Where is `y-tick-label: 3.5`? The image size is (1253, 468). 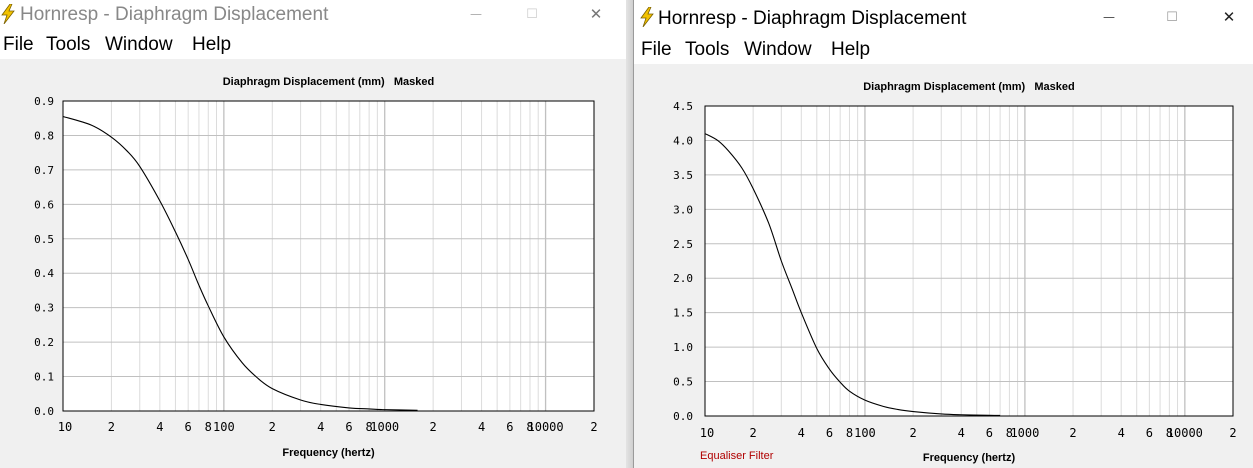
y-tick-label: 3.5 is located at coordinates (683, 175).